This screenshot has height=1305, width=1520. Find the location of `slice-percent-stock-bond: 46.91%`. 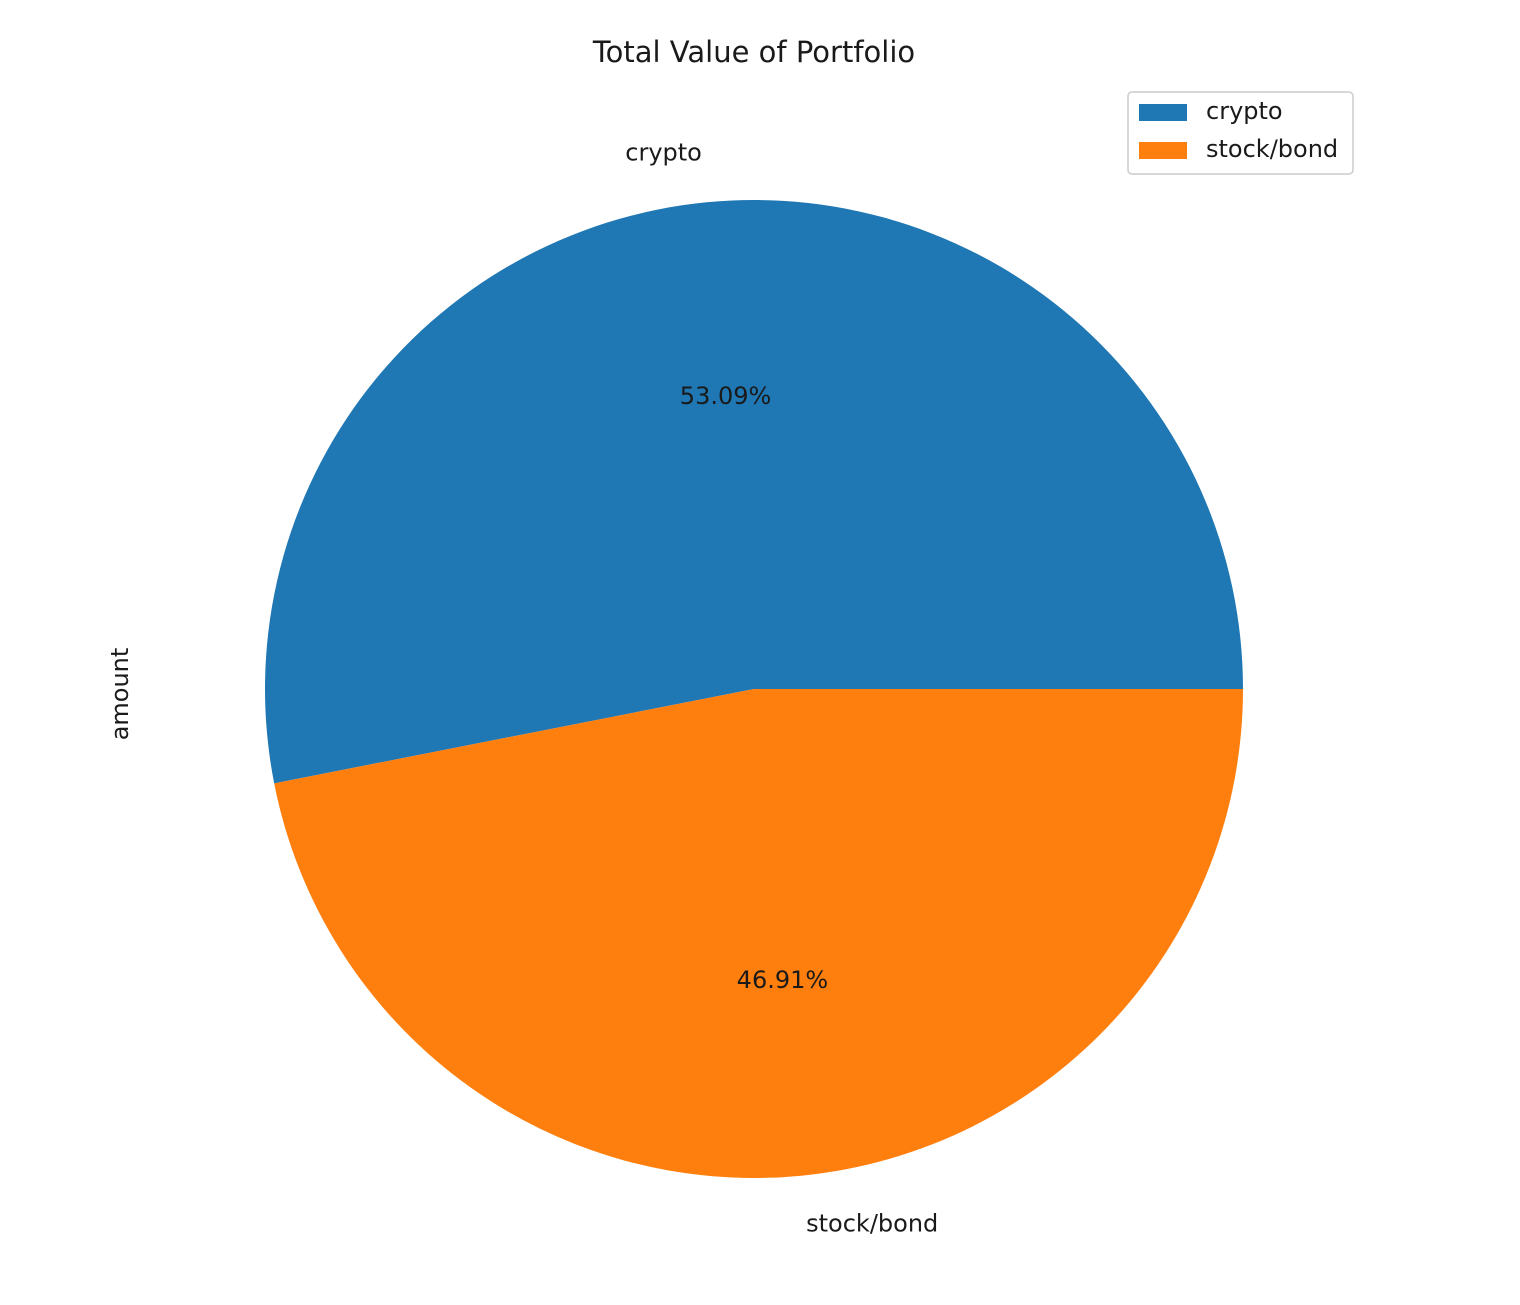

slice-percent-stock-bond: 46.91% is located at coordinates (783, 980).